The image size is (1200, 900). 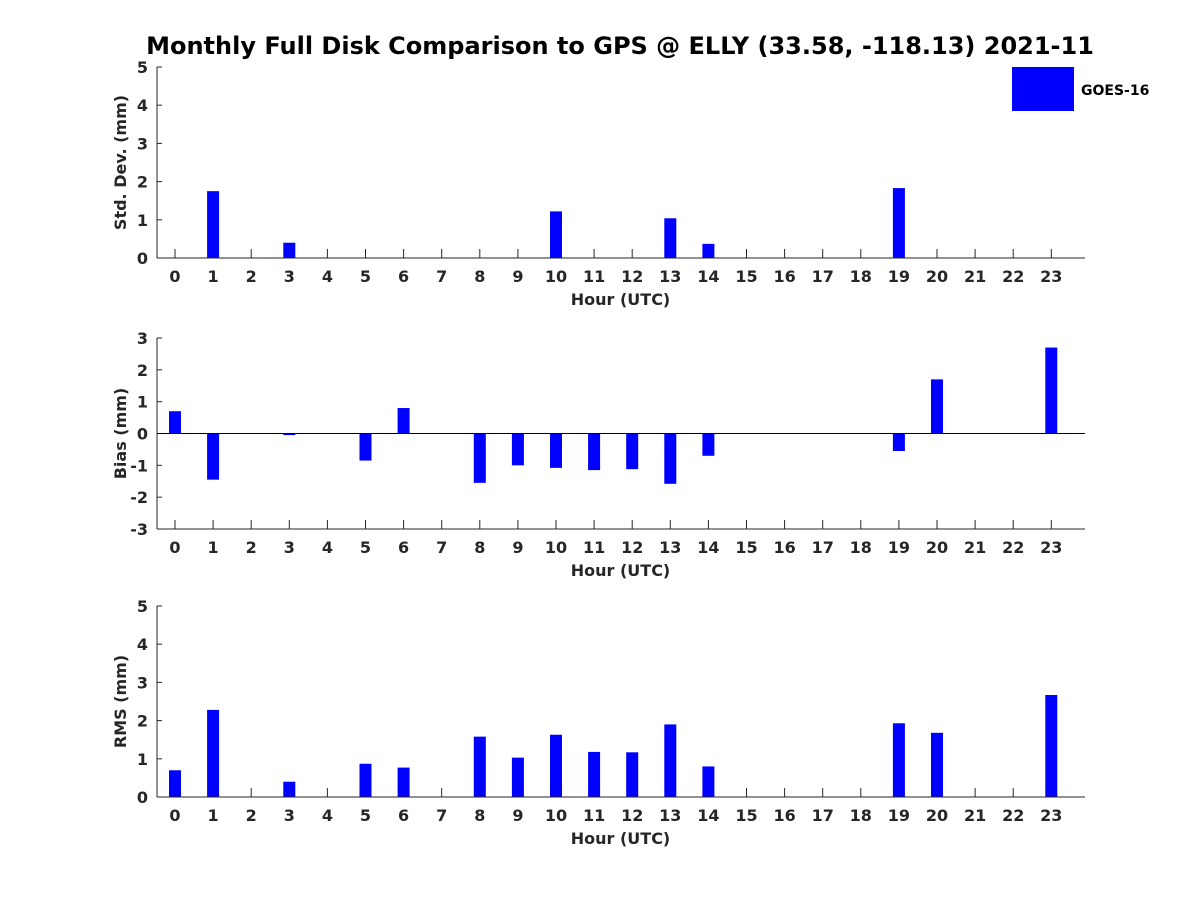 I want to click on y-tick-label: 4, so click(x=142, y=644).